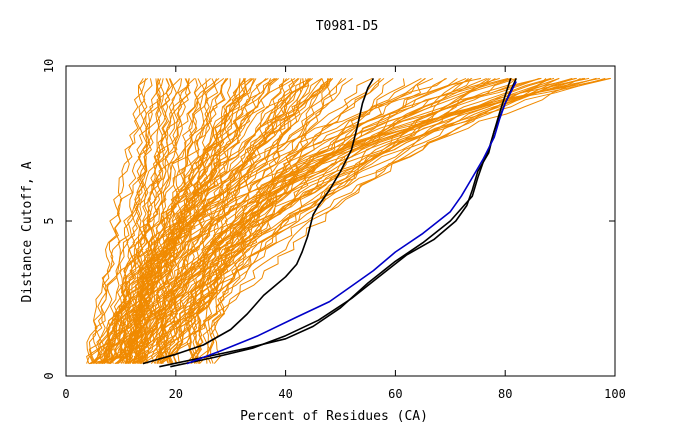 The image size is (680, 440). What do you see at coordinates (176, 394) in the screenshot?
I see `x-tick-label: 20` at bounding box center [176, 394].